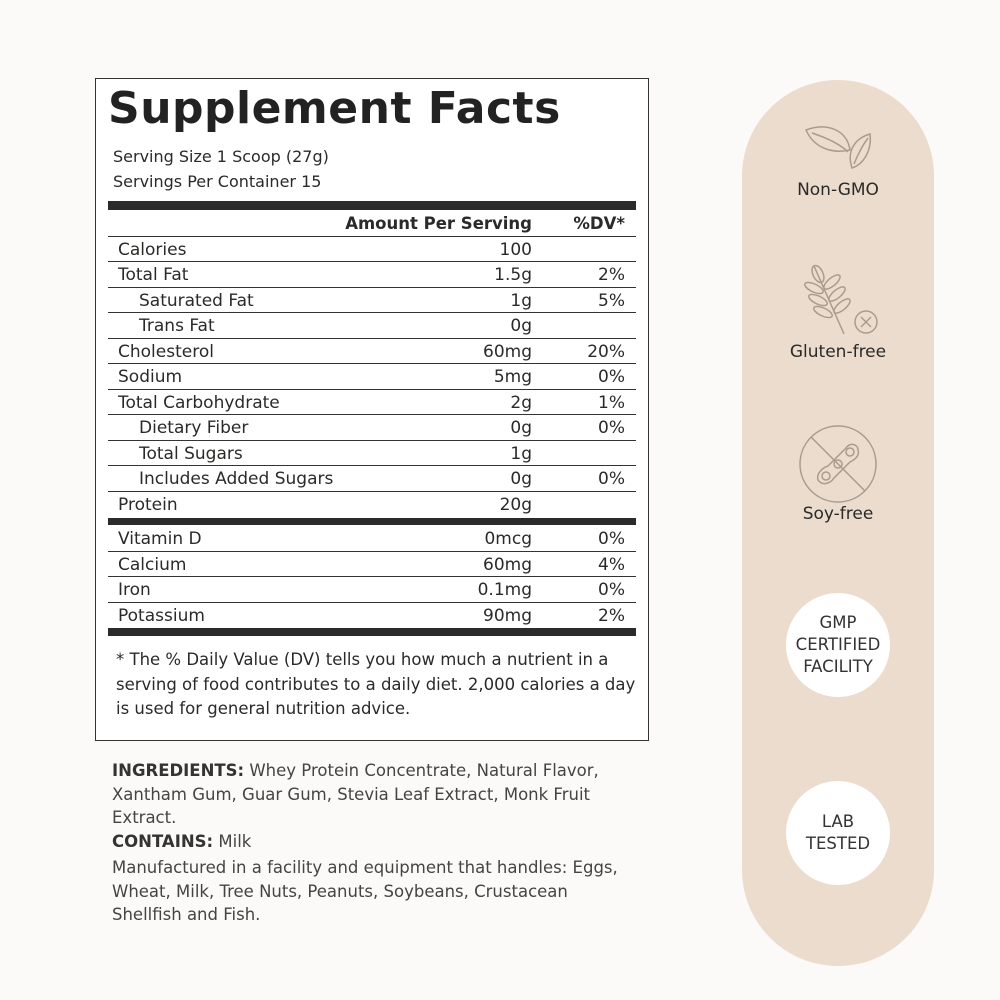 The height and width of the screenshot is (1000, 1000). What do you see at coordinates (372, 428) in the screenshot?
I see `nutrient-row: Dietary Fiber 0g 0%` at bounding box center [372, 428].